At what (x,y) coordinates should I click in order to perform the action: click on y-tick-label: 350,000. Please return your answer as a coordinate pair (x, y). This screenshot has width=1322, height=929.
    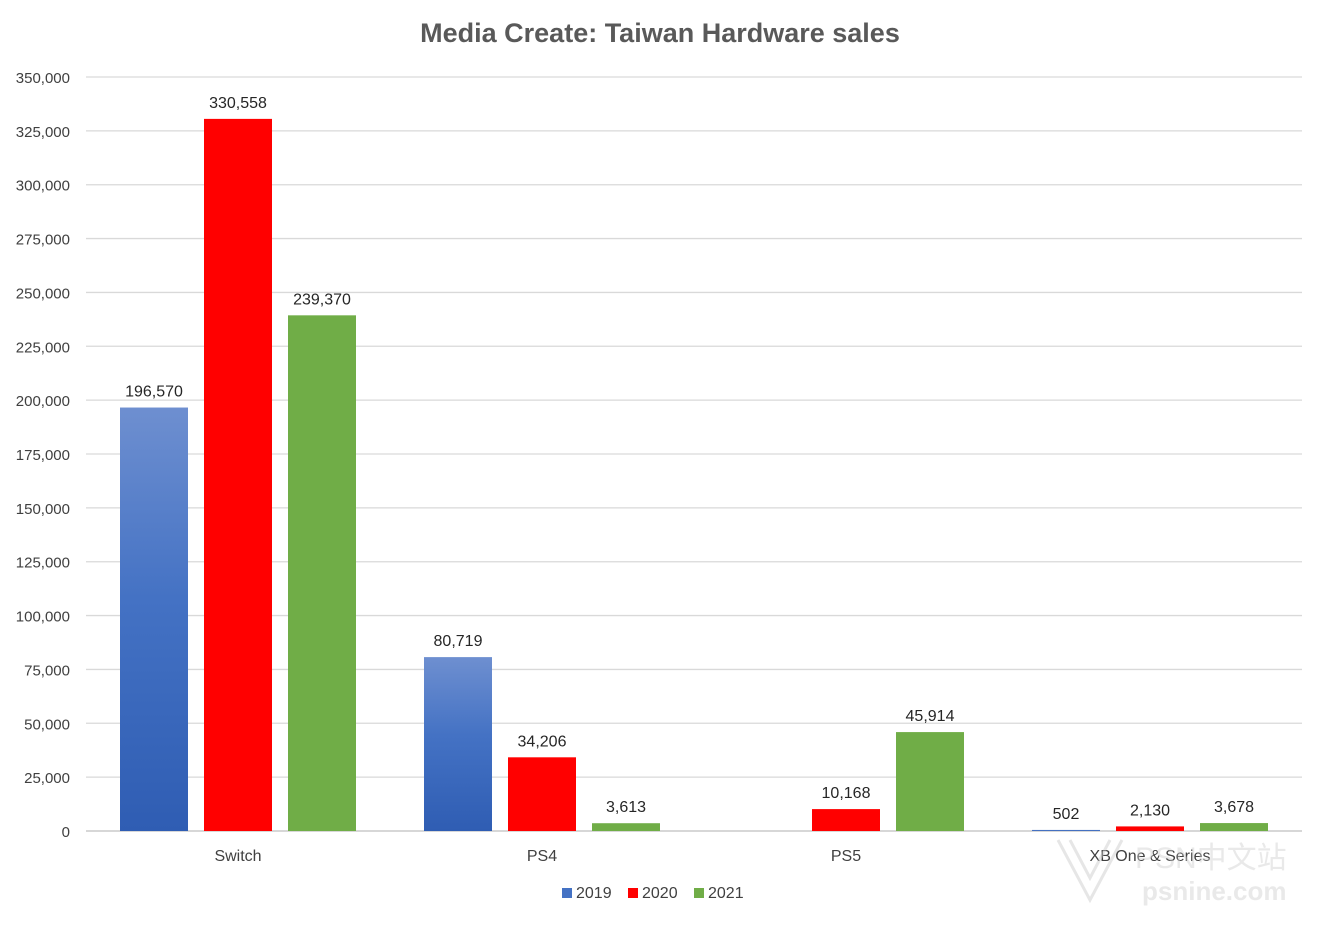
    Looking at the image, I should click on (43, 78).